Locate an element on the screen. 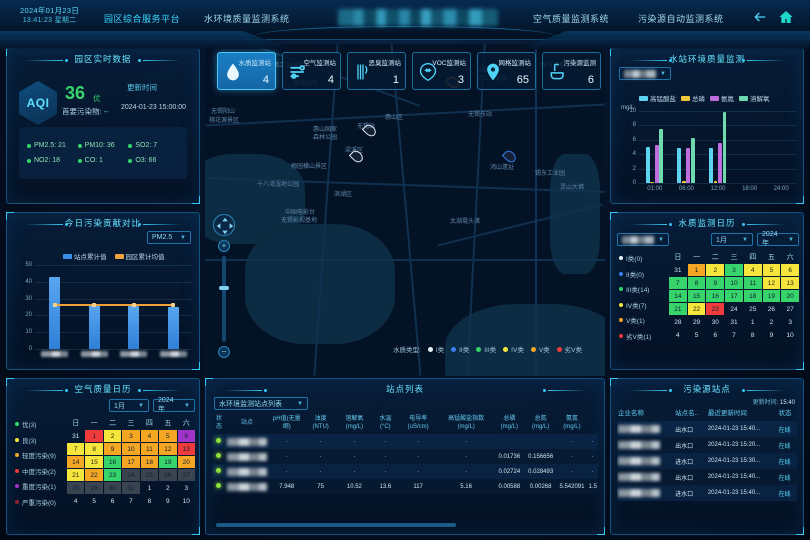  kpi-card-air-wind: 空气监测站 4 is located at coordinates (311, 71).